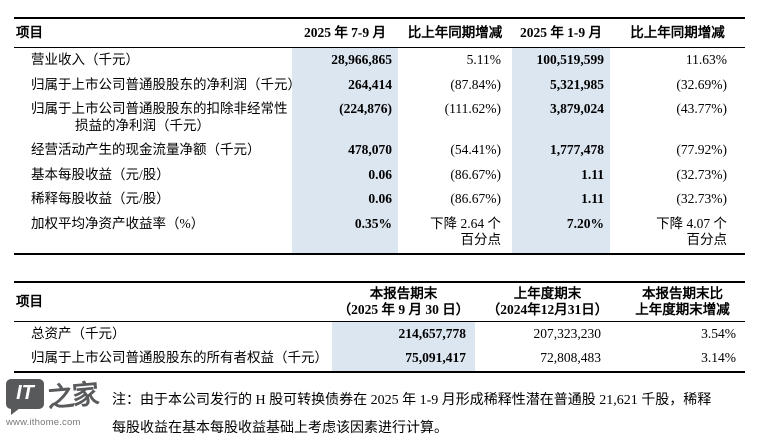 Image resolution: width=760 pixels, height=443 pixels. Describe the element at coordinates (483, 59) in the screenshot. I see `cell-value: 5.11%` at that location.